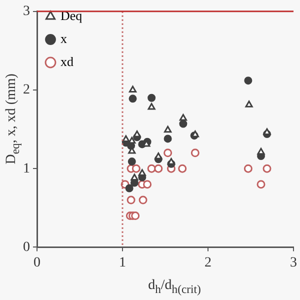 Image resolution: width=300 pixels, height=300 pixels. What do you see at coordinates (67, 61) in the screenshot?
I see `legend-label: xd` at bounding box center [67, 61].